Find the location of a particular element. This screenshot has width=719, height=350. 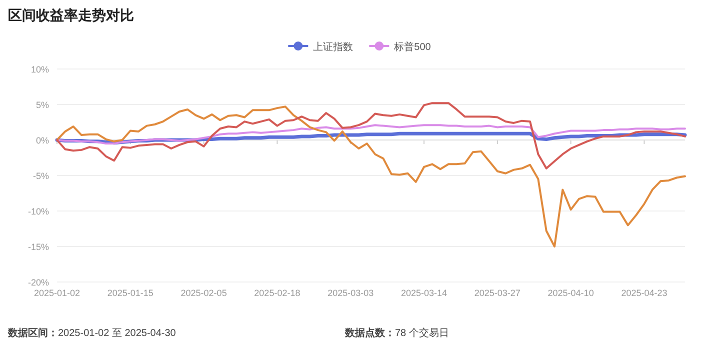

x-tick-label: 2025-01-15 is located at coordinates (130, 293).